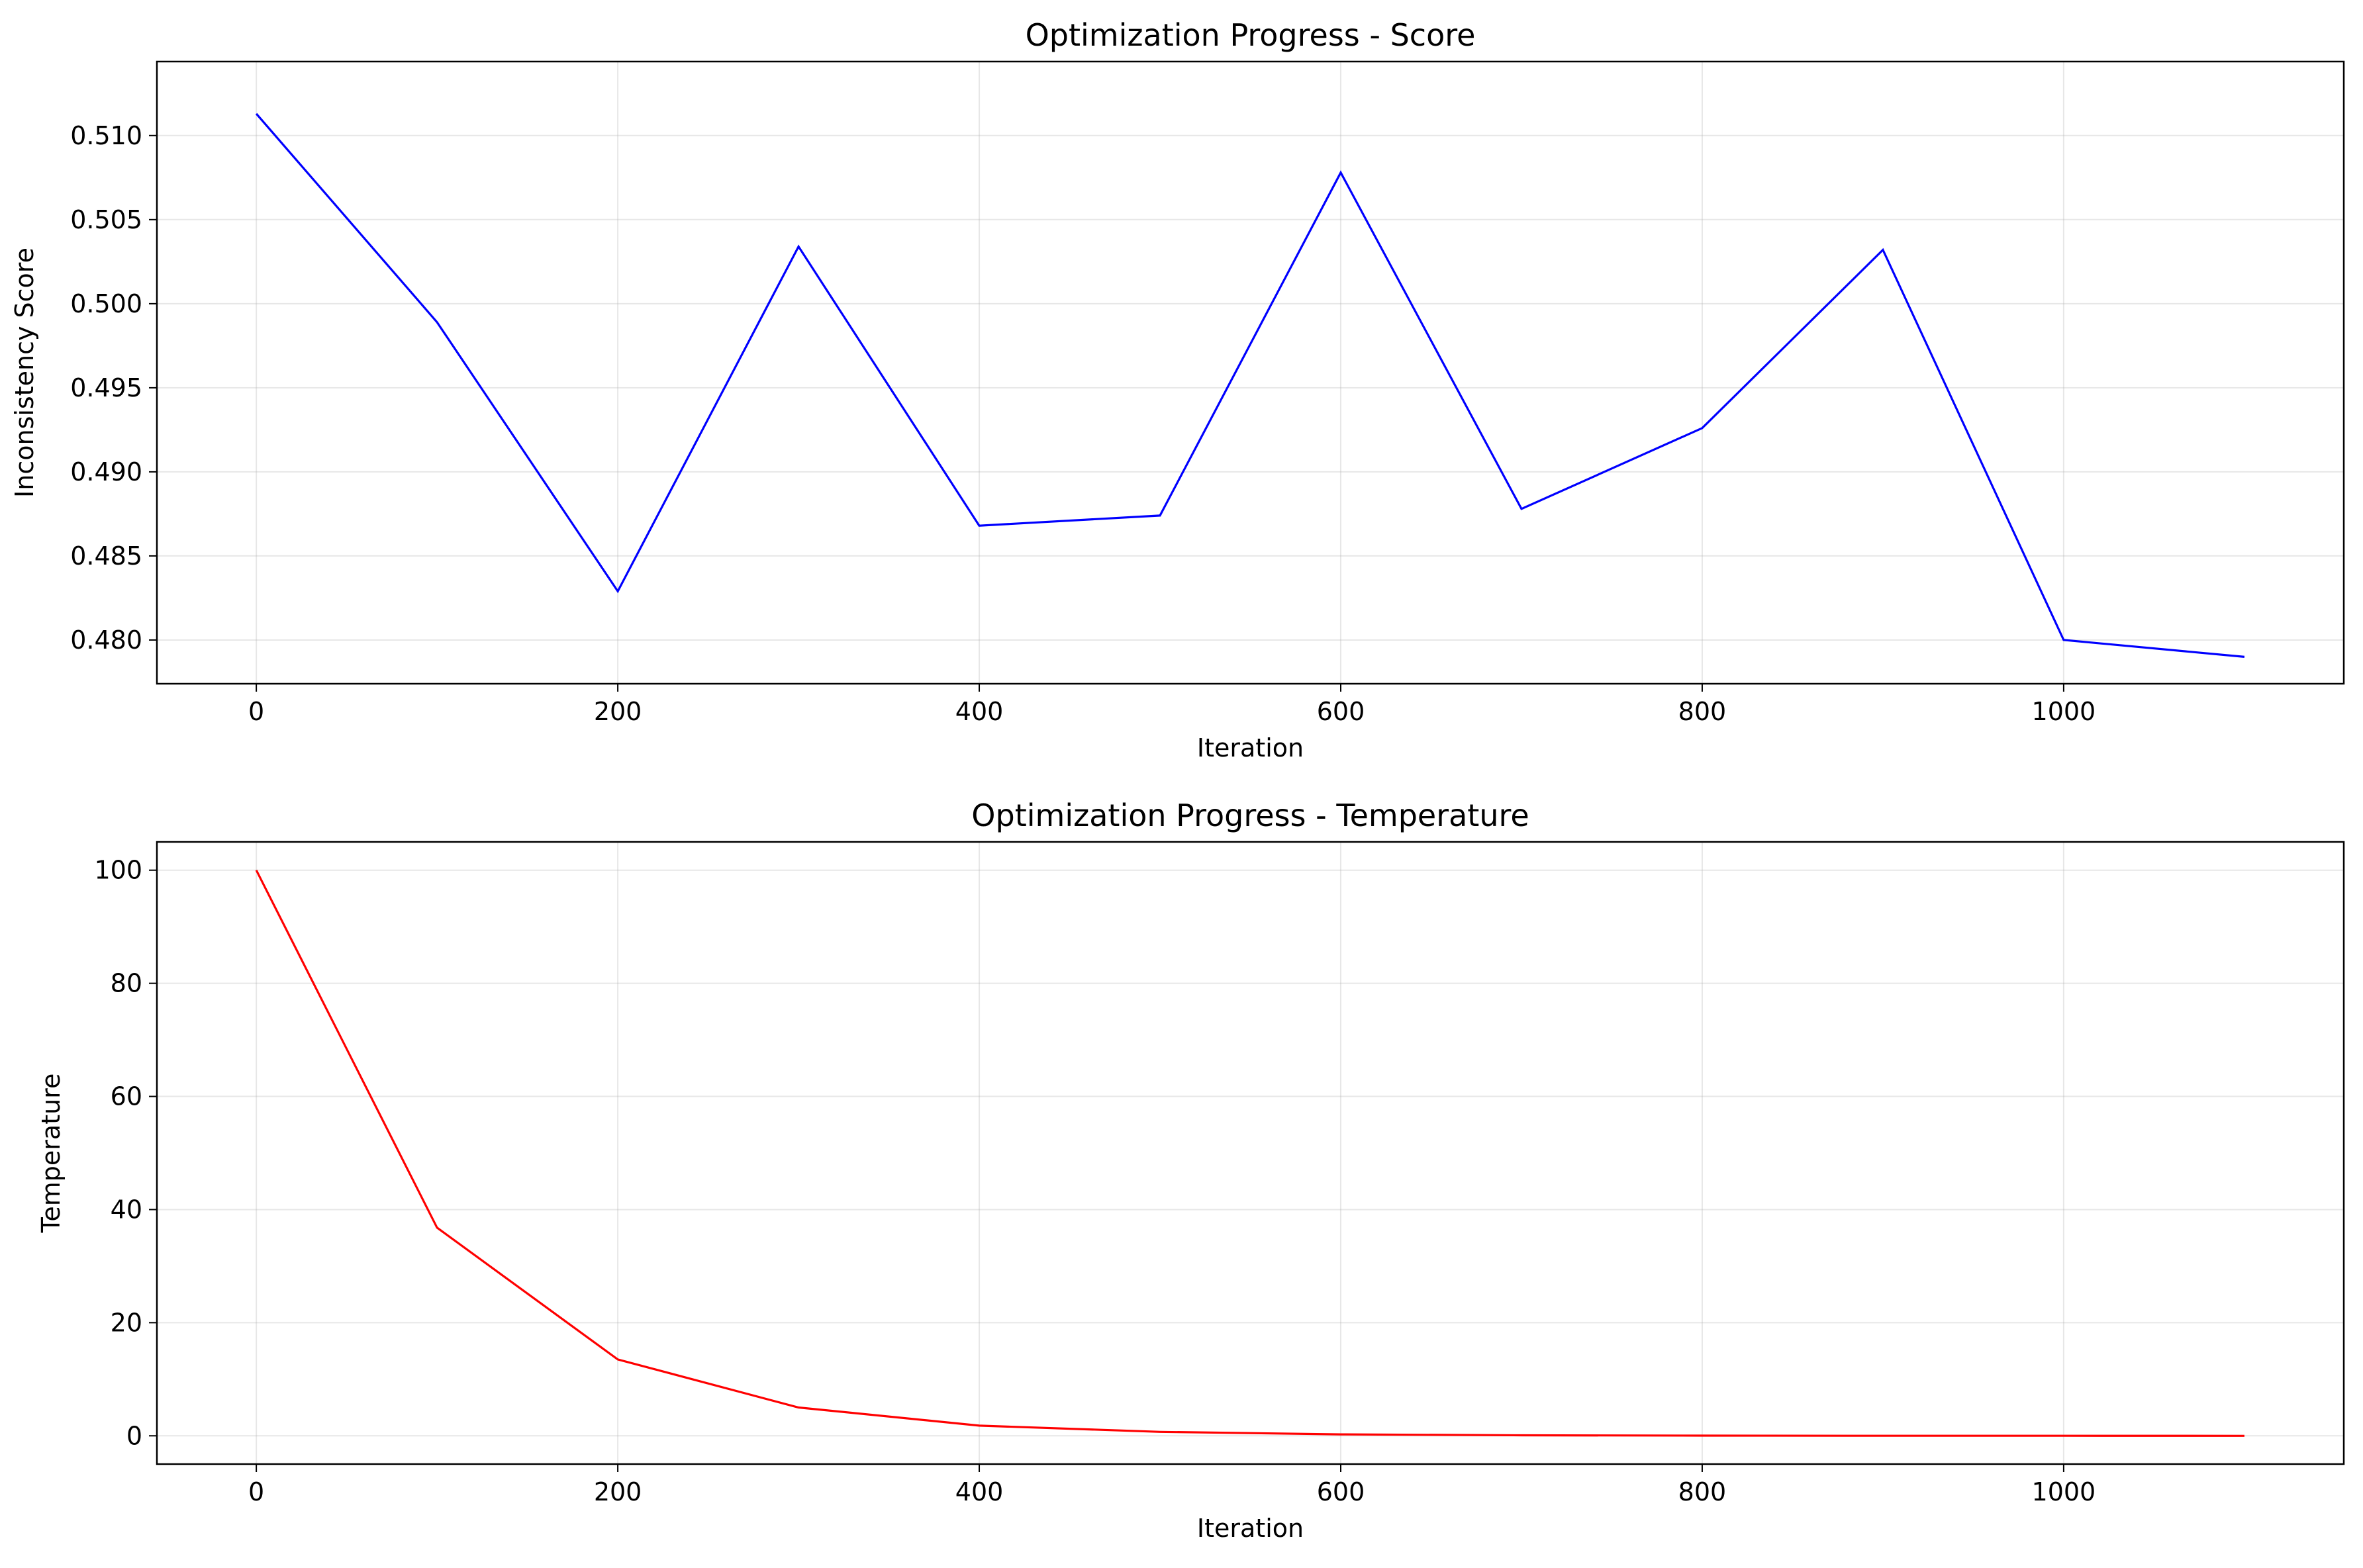 This screenshot has width=2363, height=1568. What do you see at coordinates (979, 1491) in the screenshot?
I see `temperature-x-tick-label: 400` at bounding box center [979, 1491].